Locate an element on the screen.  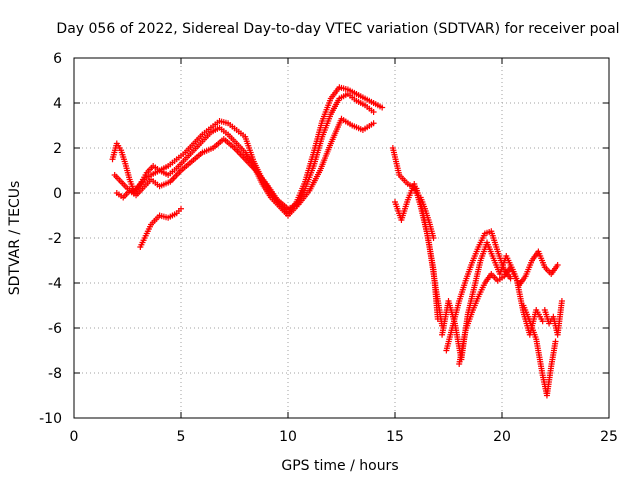
y-tick-label: -10 is located at coordinates (50, 419).